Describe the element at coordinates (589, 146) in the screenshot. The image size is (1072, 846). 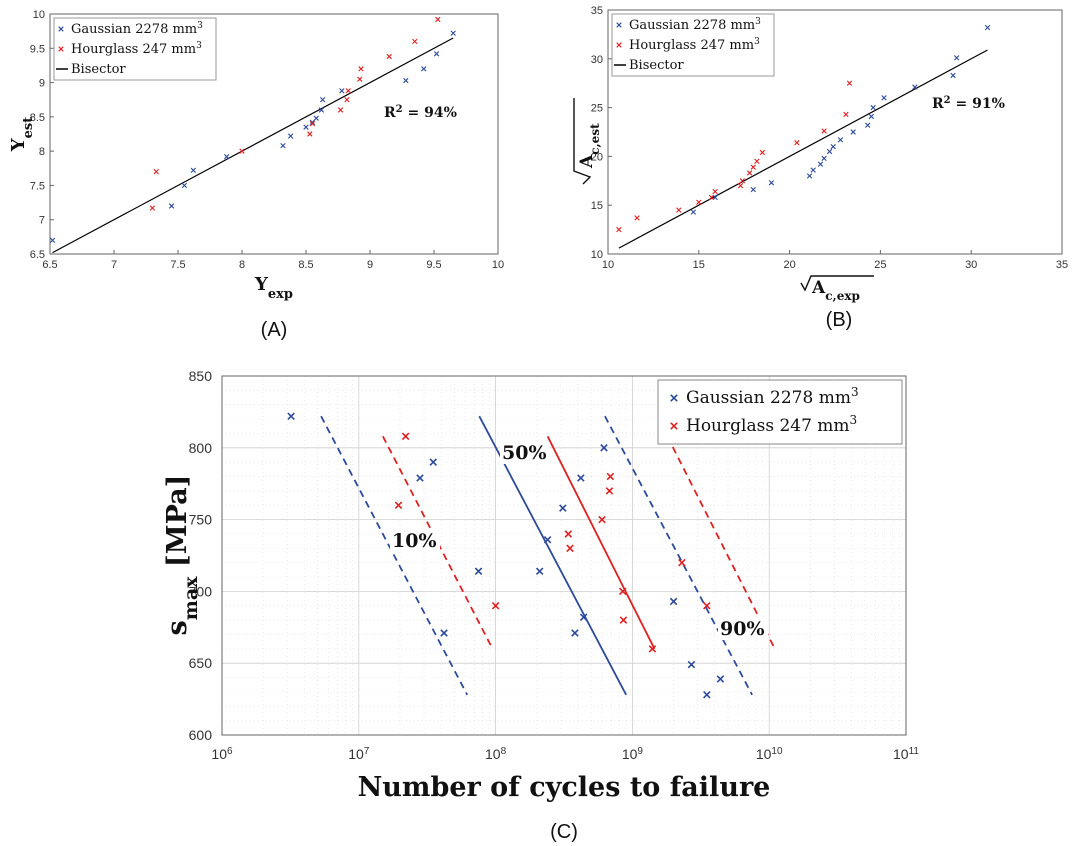
I see `y-axis-label-text: Ac,est` at that location.